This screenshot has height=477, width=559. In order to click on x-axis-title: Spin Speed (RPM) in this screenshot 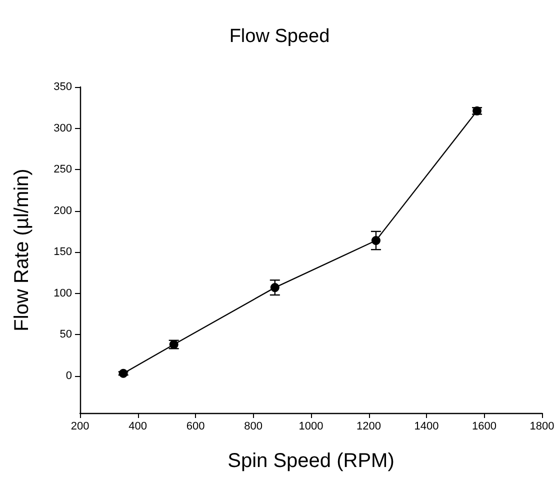, I will do `click(311, 461)`.